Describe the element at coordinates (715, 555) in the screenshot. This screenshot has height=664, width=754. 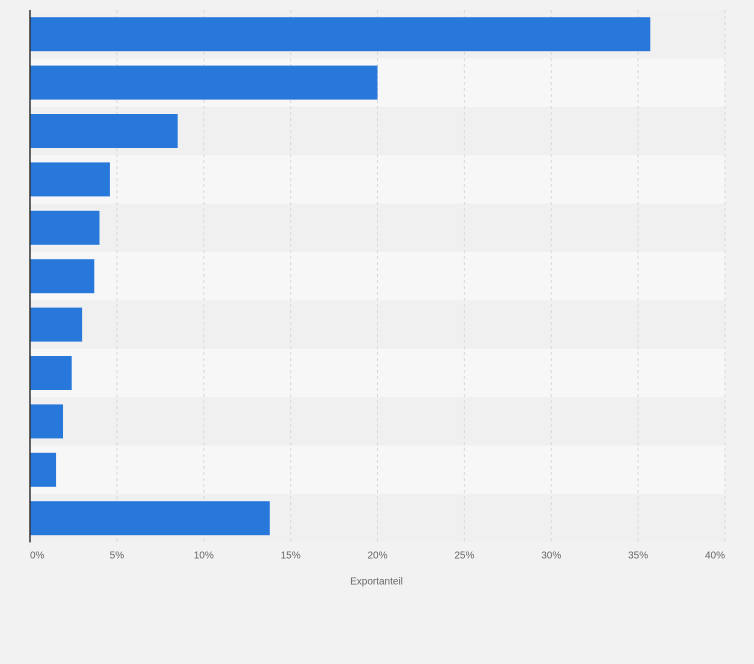
I see `x-tick-label: 40%` at that location.